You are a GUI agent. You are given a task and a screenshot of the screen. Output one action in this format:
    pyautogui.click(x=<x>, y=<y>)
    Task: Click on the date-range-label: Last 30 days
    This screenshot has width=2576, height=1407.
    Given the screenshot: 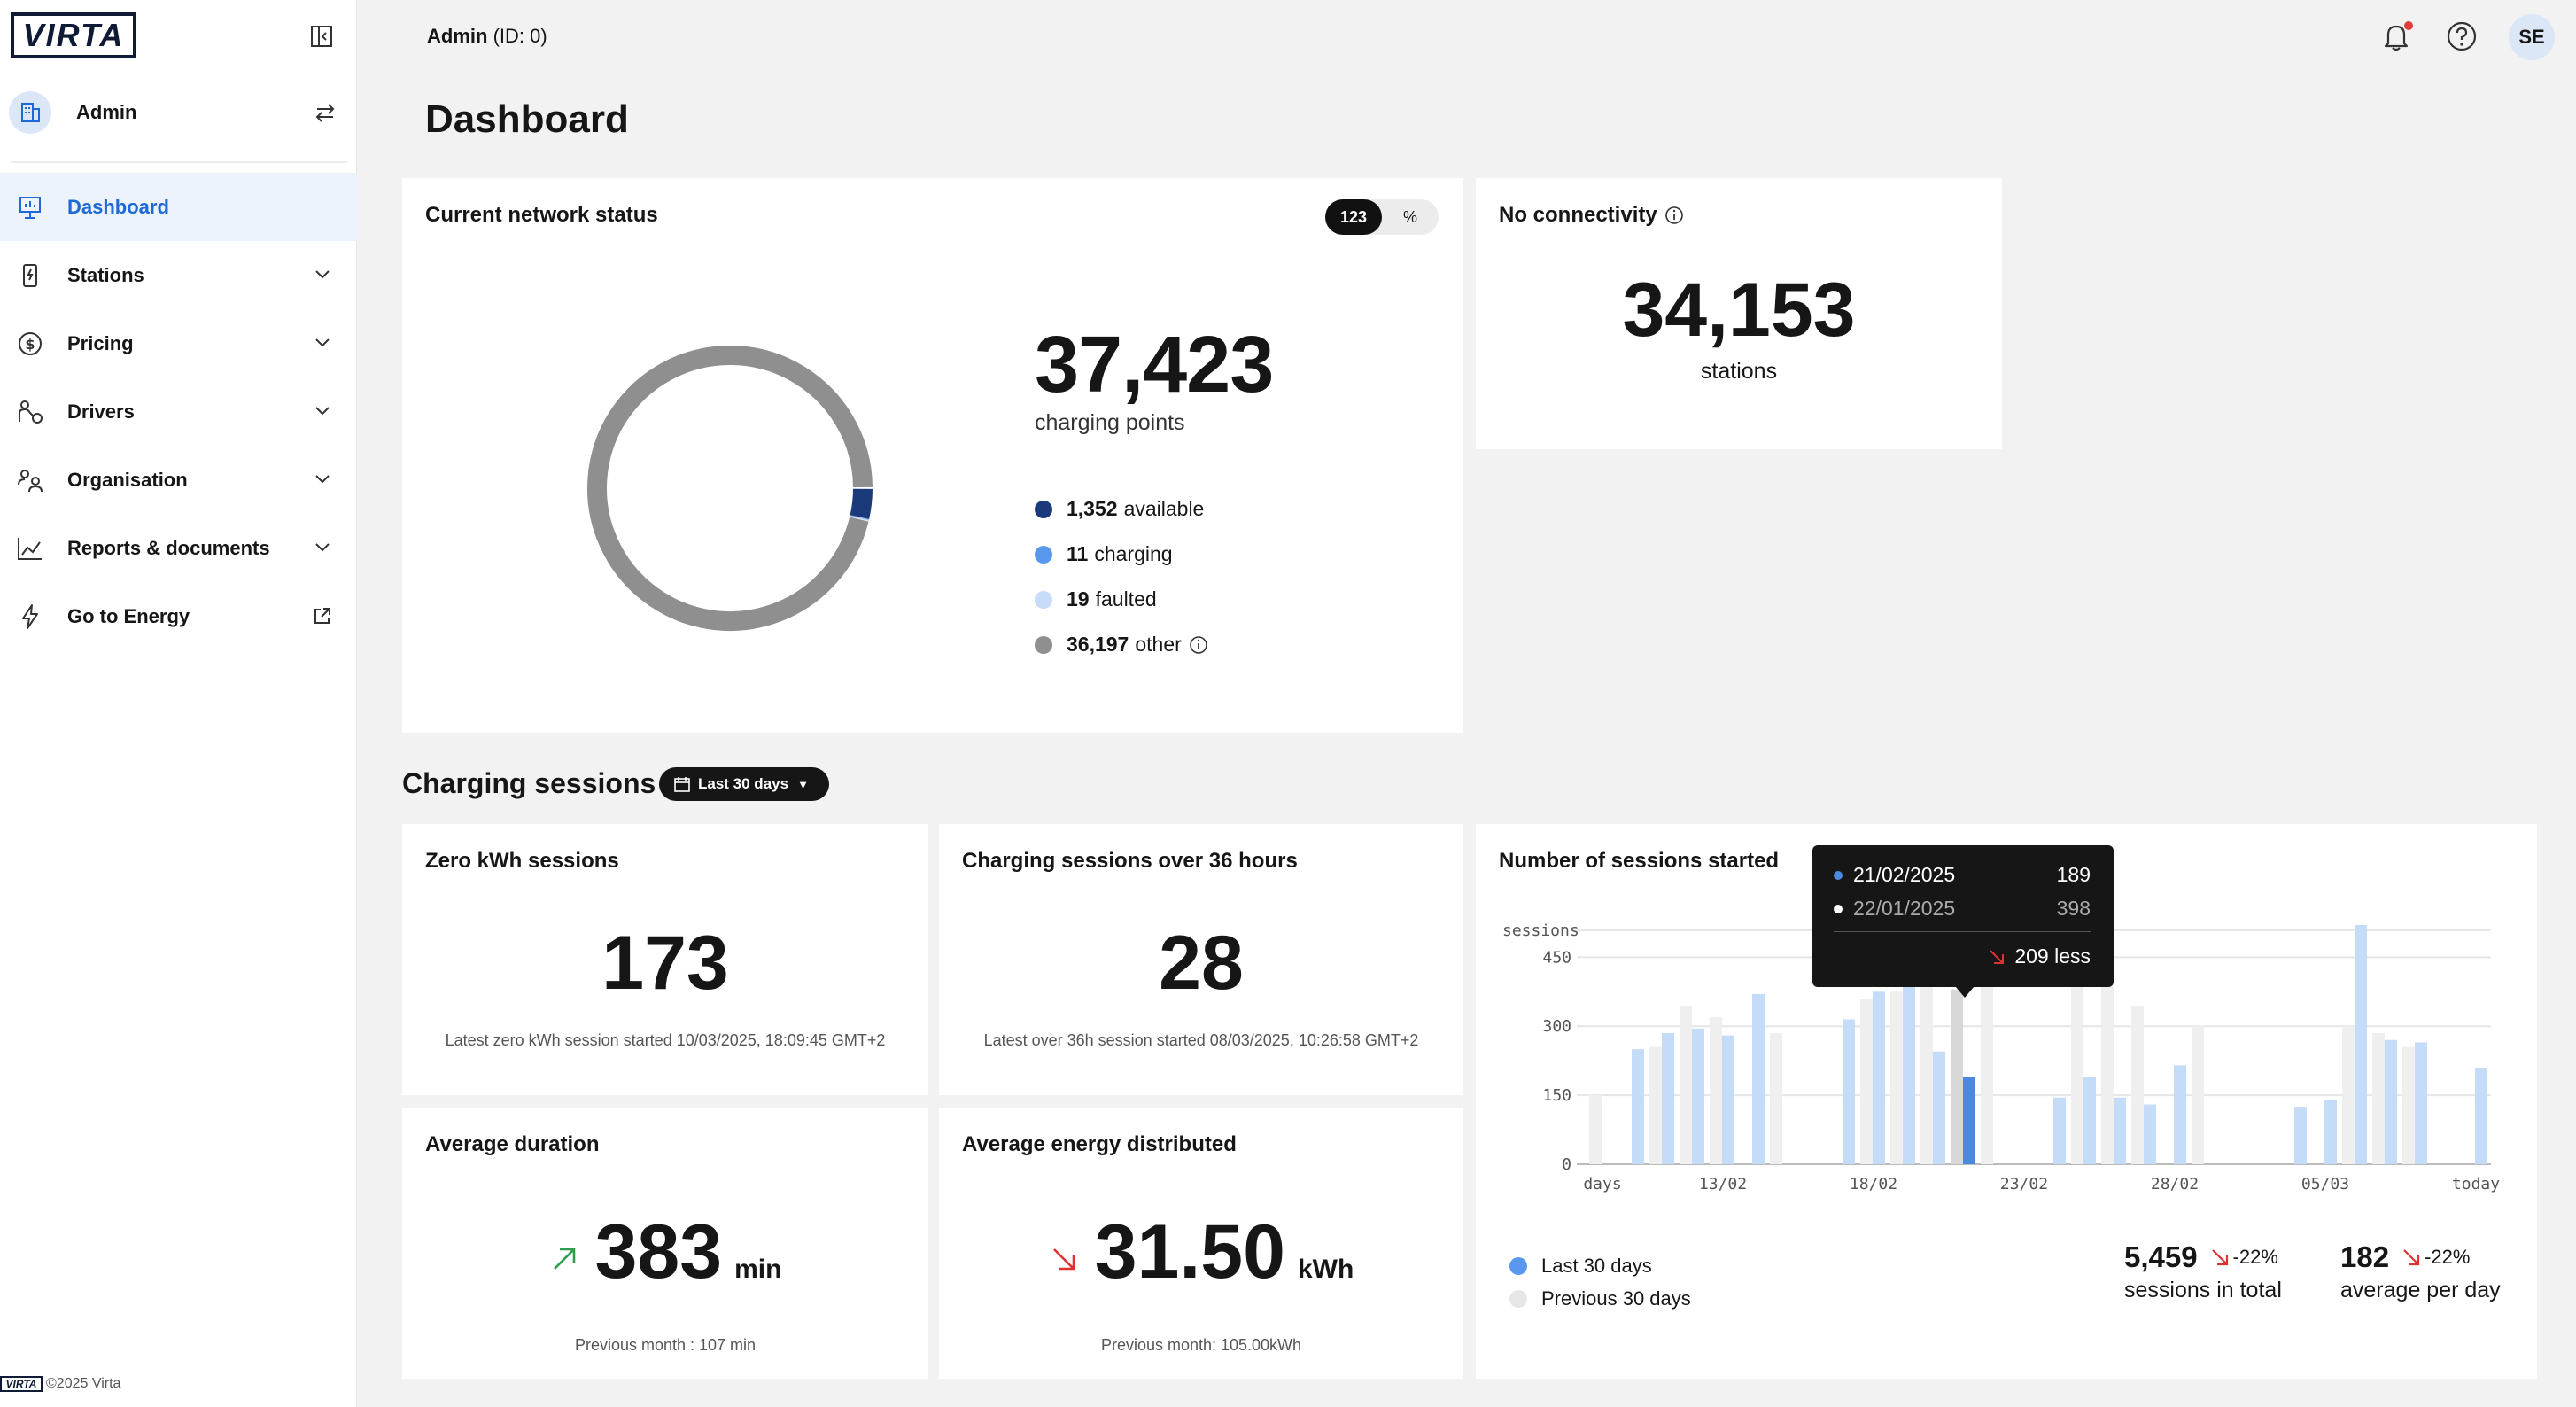 What is the action you would take?
    pyautogui.click(x=743, y=784)
    